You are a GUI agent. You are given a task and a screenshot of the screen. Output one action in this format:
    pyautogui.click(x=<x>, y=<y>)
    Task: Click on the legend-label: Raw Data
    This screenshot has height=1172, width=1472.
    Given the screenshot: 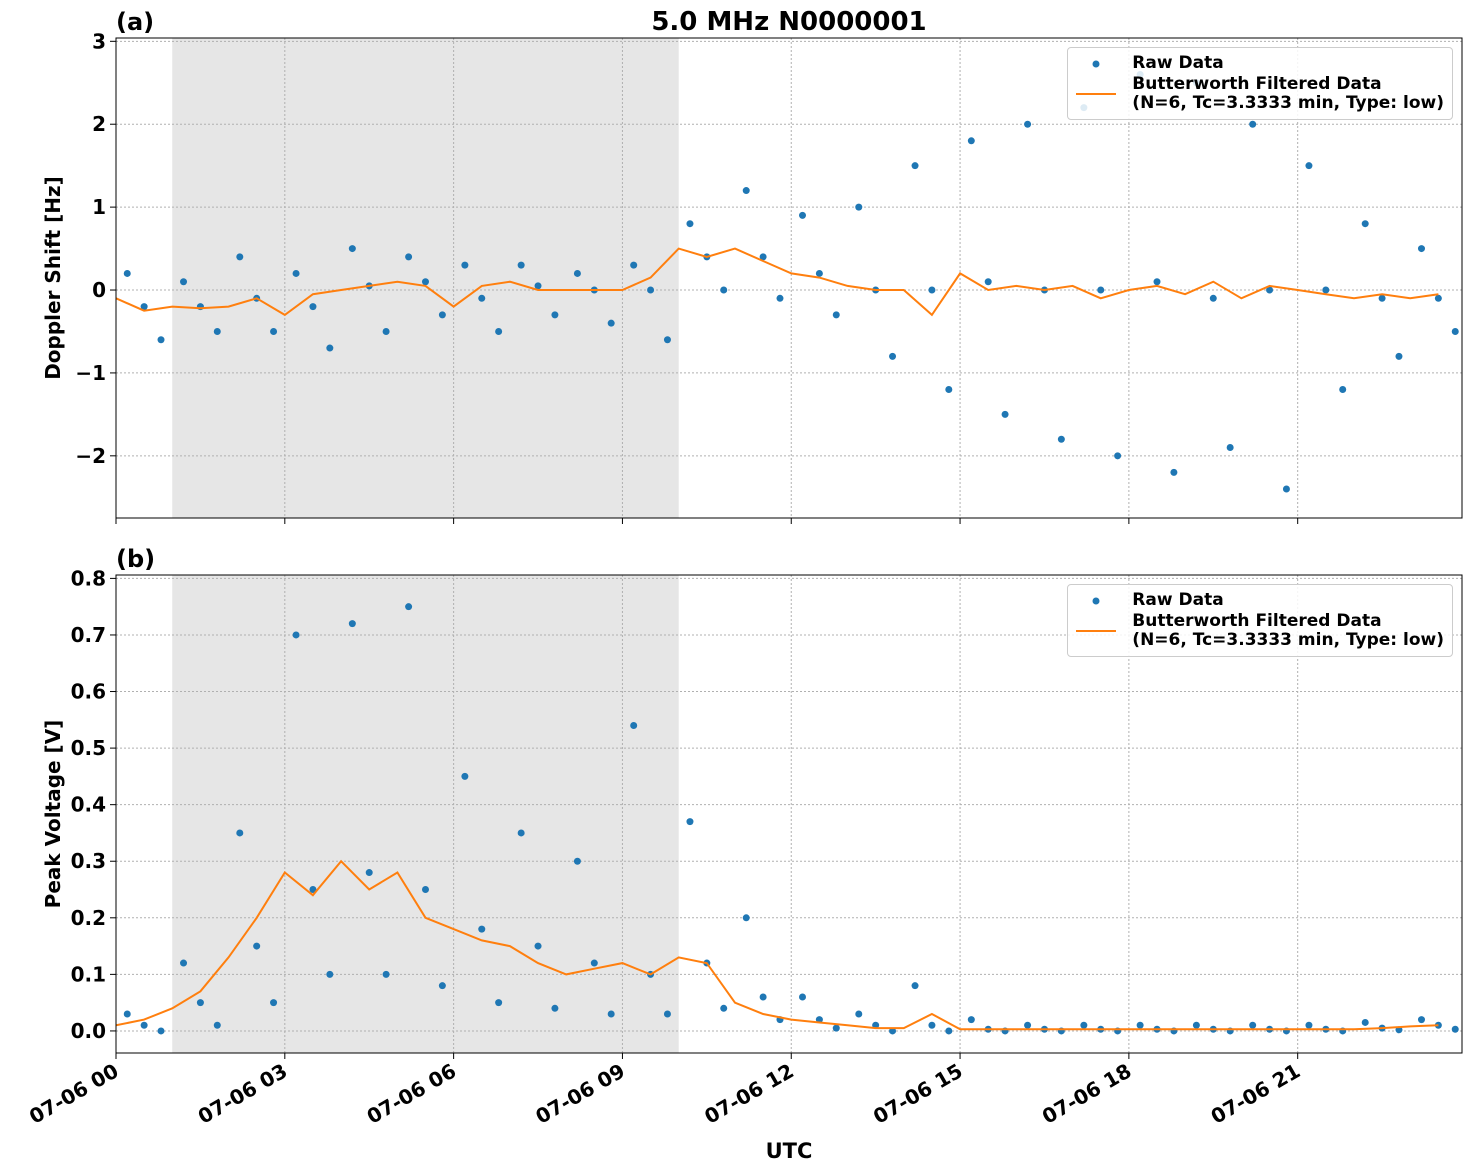 What is the action you would take?
    pyautogui.click(x=1178, y=600)
    